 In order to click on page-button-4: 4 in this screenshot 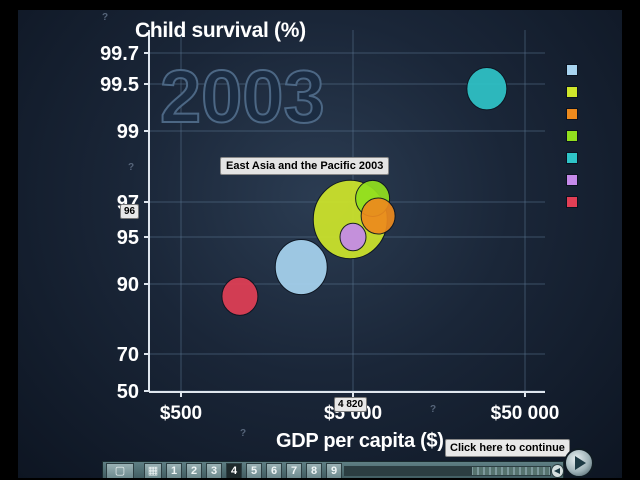, I will do `click(234, 470)`.